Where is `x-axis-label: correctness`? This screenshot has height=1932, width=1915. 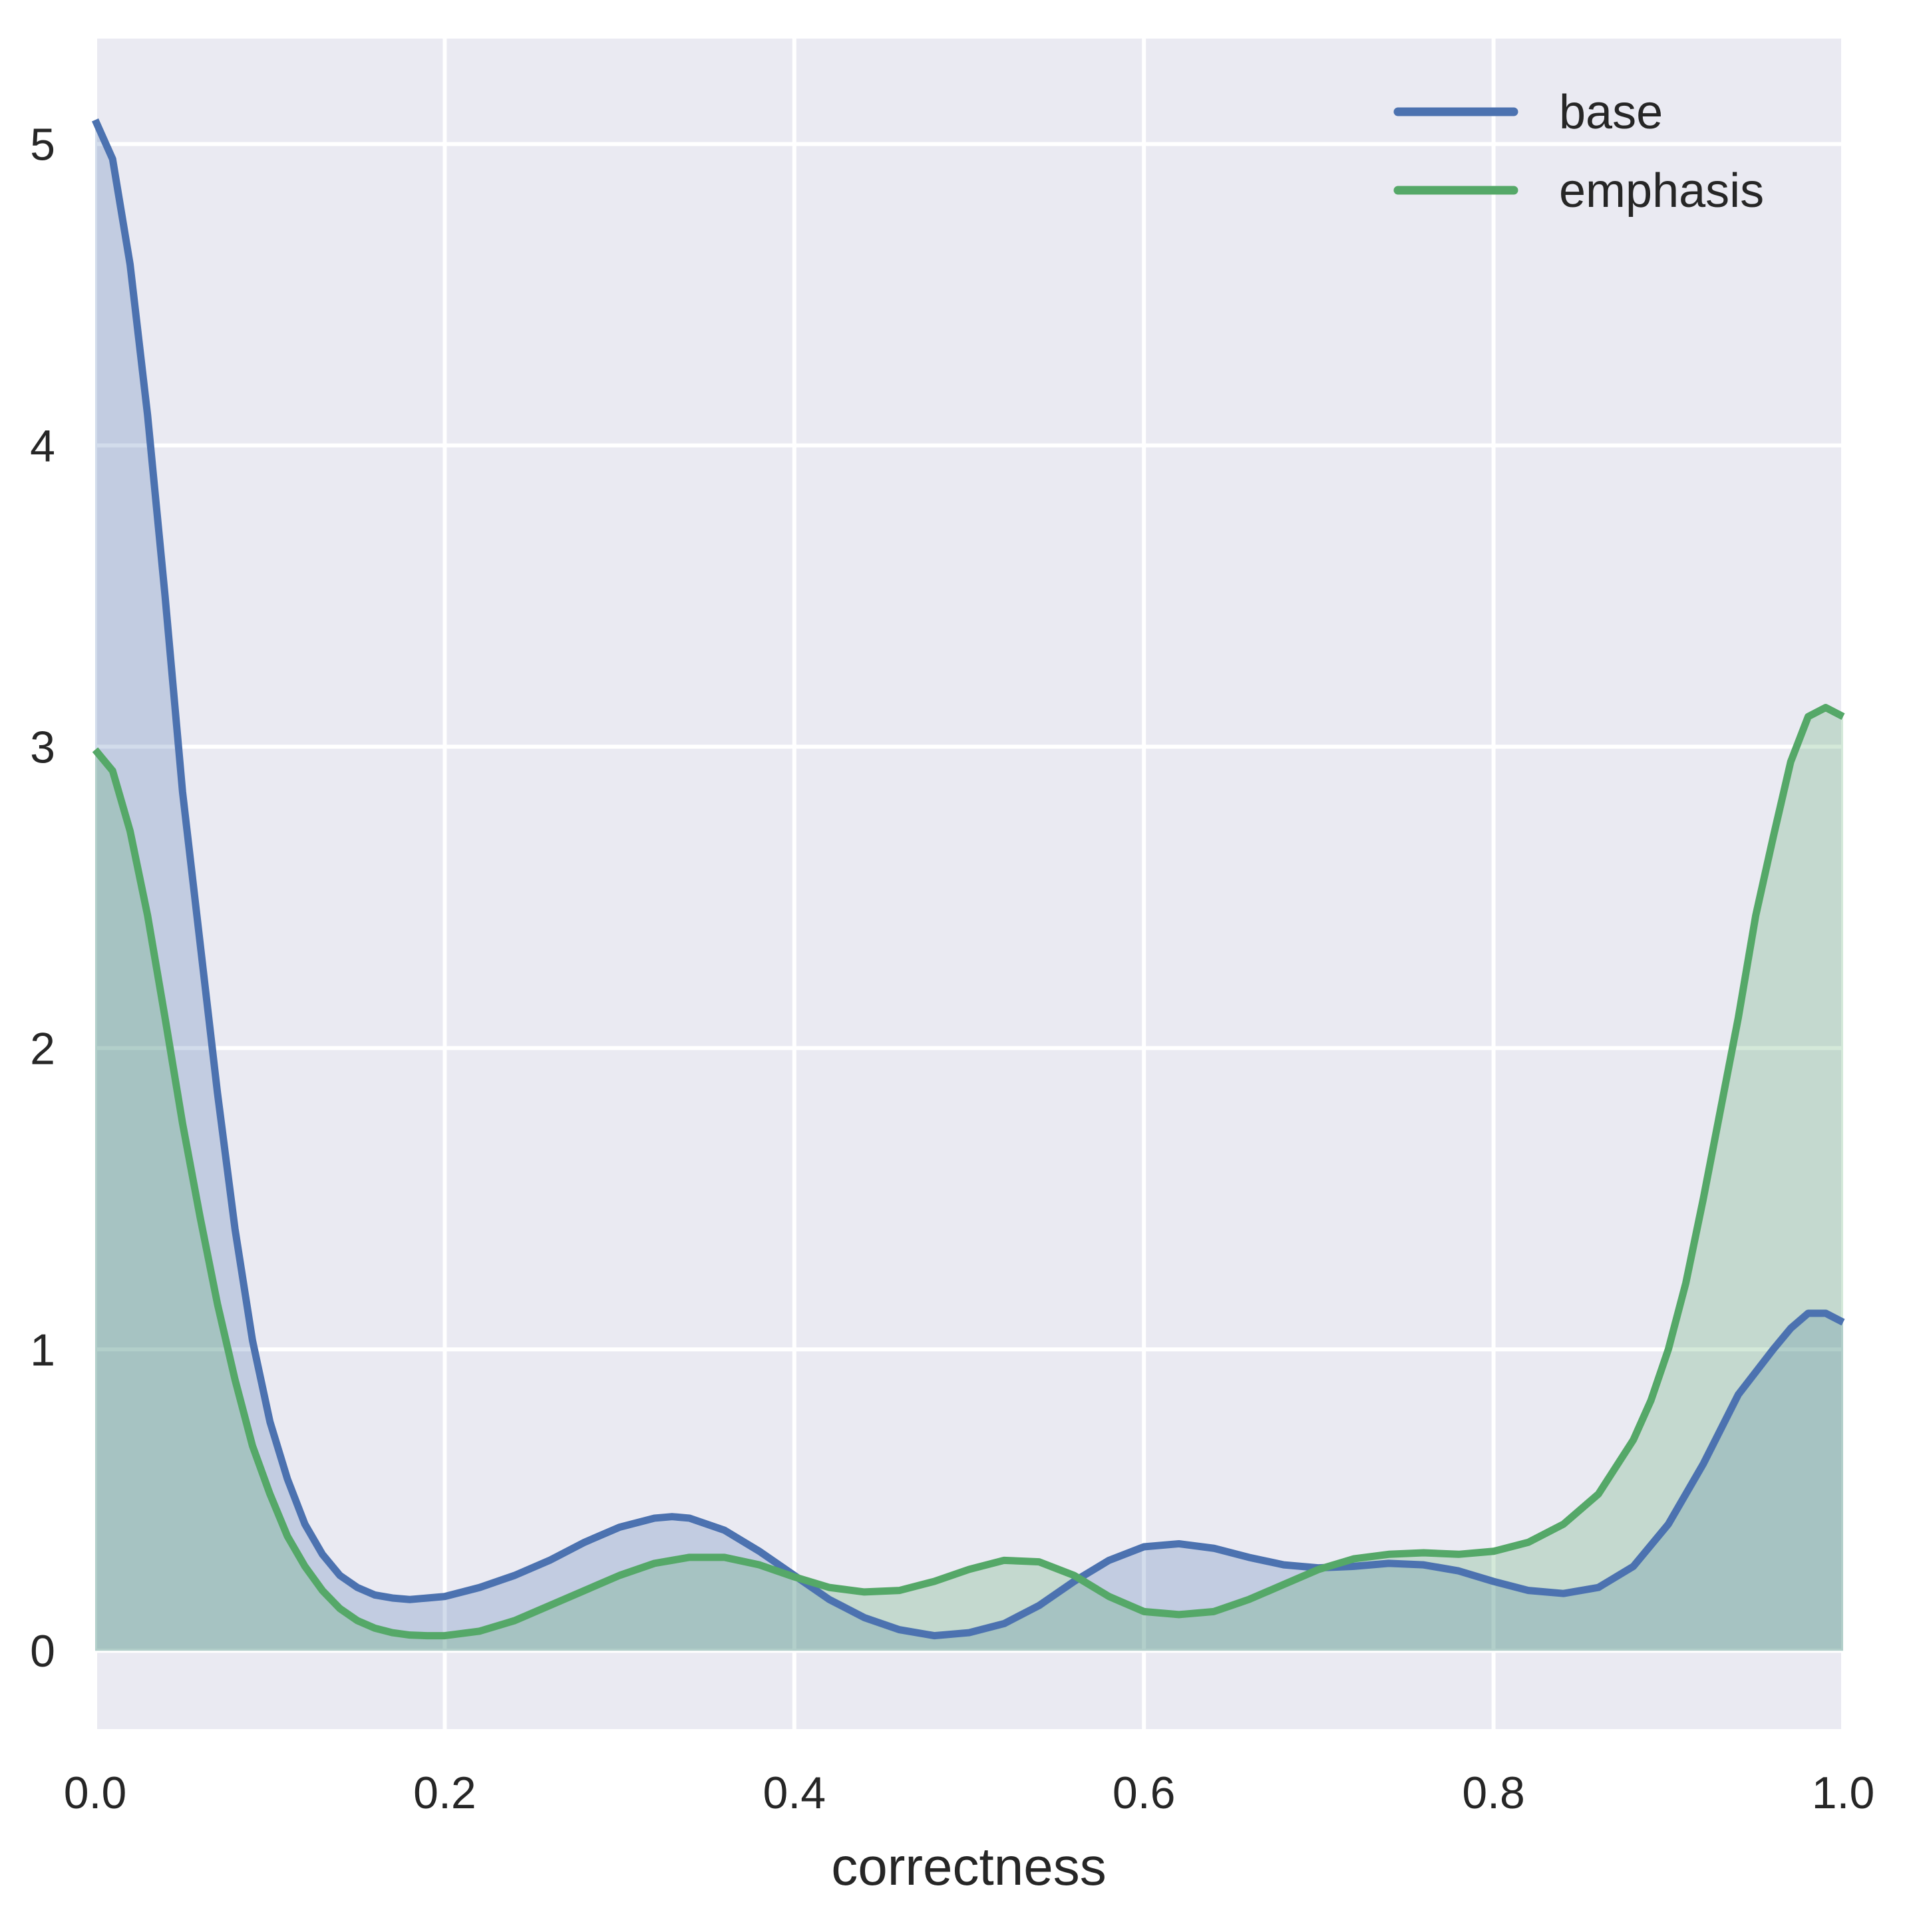 x-axis-label: correctness is located at coordinates (968, 1866).